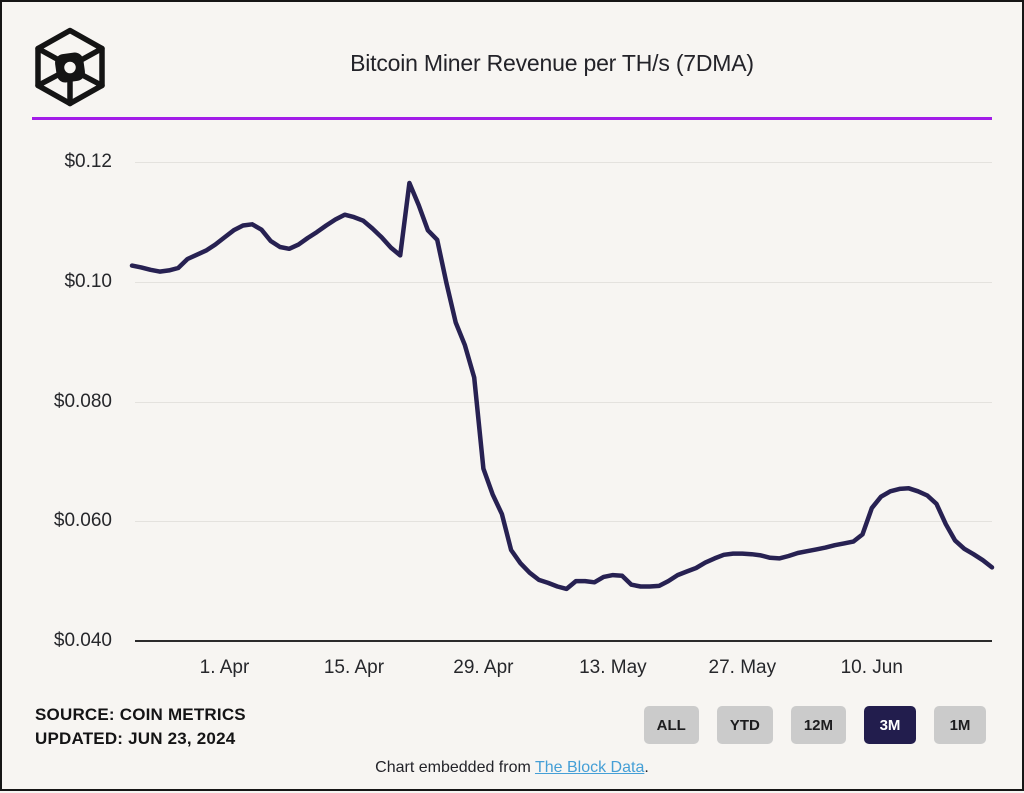 The height and width of the screenshot is (793, 1024). Describe the element at coordinates (818, 725) in the screenshot. I see `range-button-12m: 12M` at that location.